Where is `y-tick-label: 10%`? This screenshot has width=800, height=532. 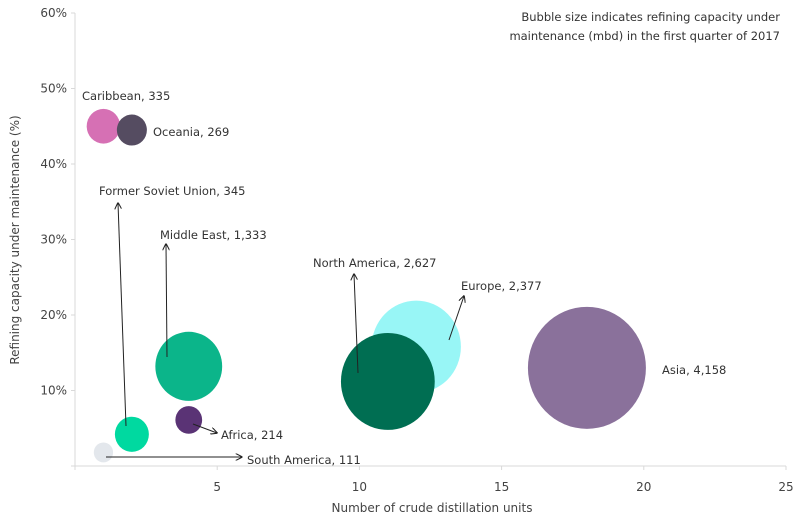 y-tick-label: 10% is located at coordinates (53, 391).